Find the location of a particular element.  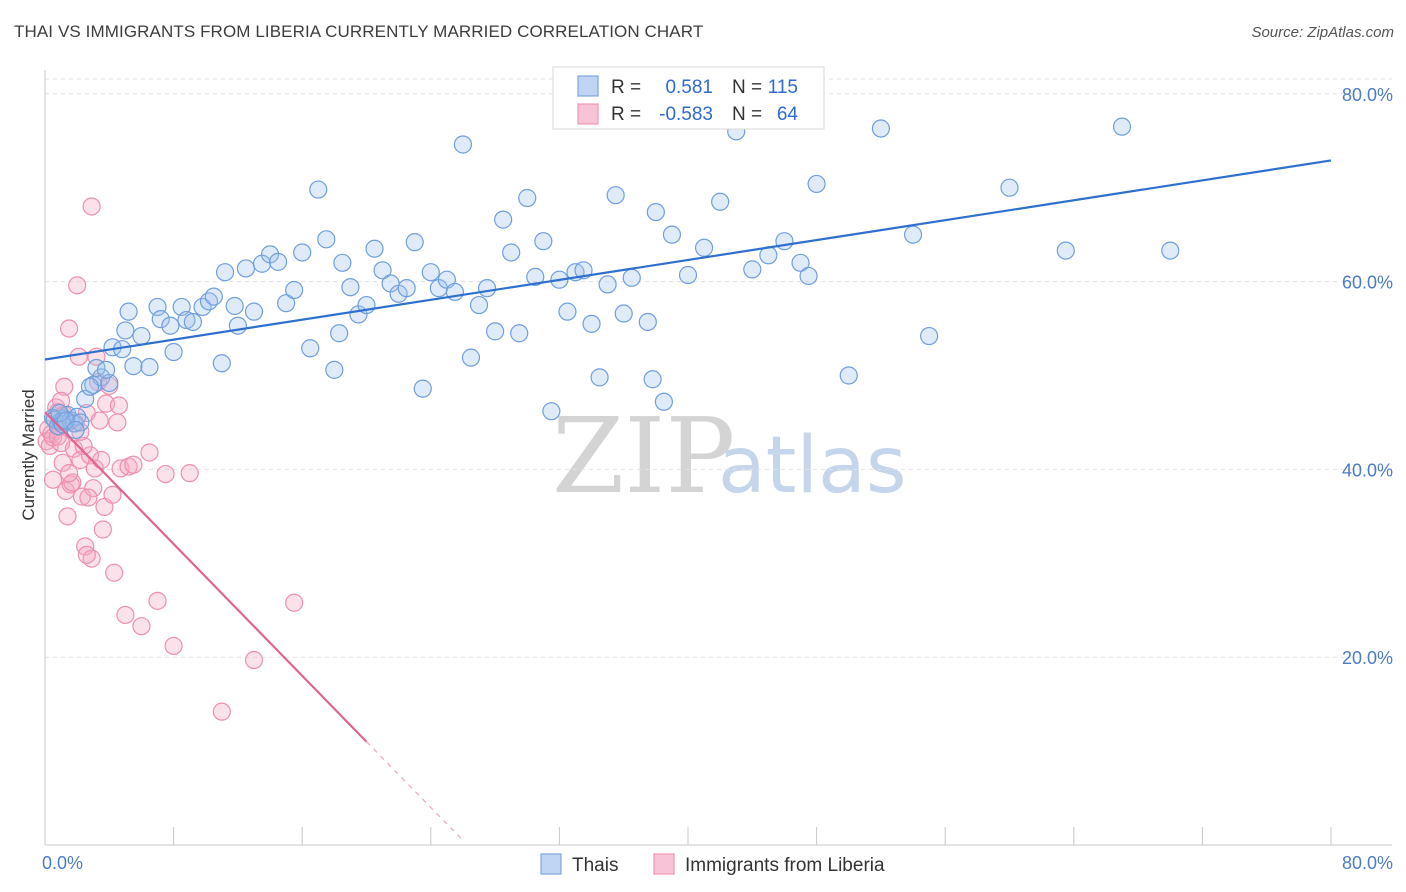

watermark-zip: ZIP is located at coordinates (643, 456).